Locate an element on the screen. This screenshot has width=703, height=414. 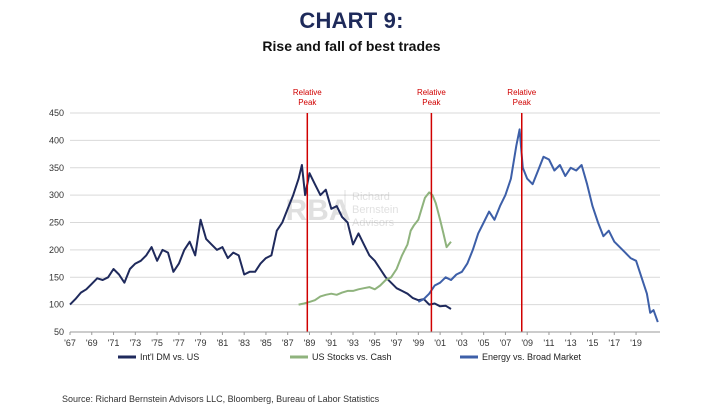
watermark: RBA Richard Bernstein Advisors is located at coordinates (342, 210).